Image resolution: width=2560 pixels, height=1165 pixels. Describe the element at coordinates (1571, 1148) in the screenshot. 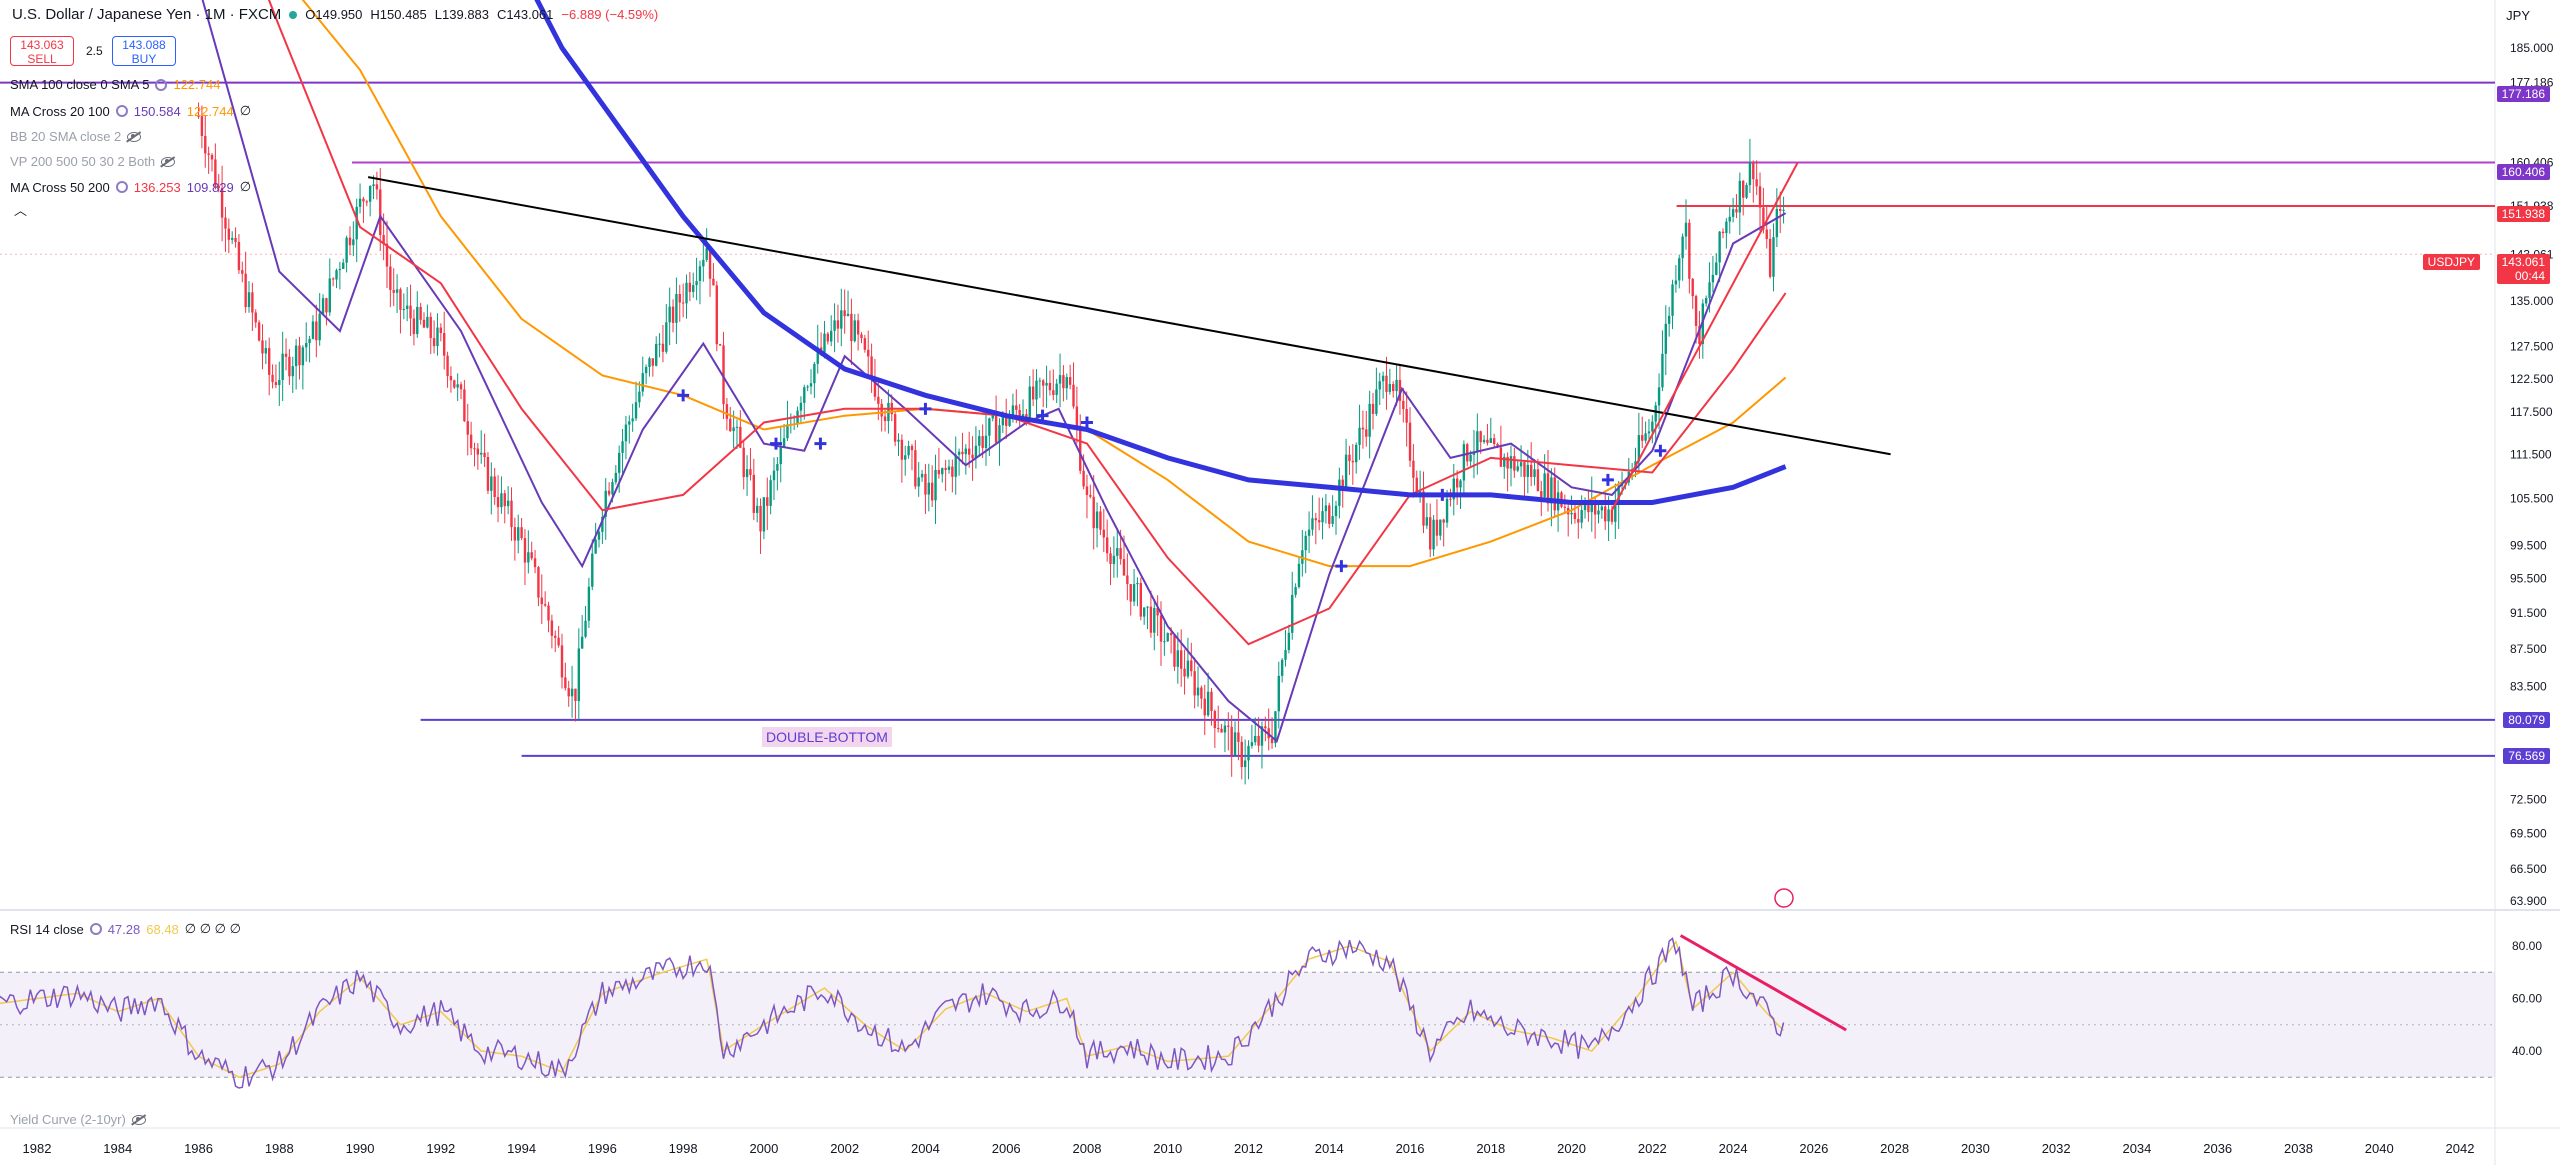

I see `time-tick: 2020` at that location.